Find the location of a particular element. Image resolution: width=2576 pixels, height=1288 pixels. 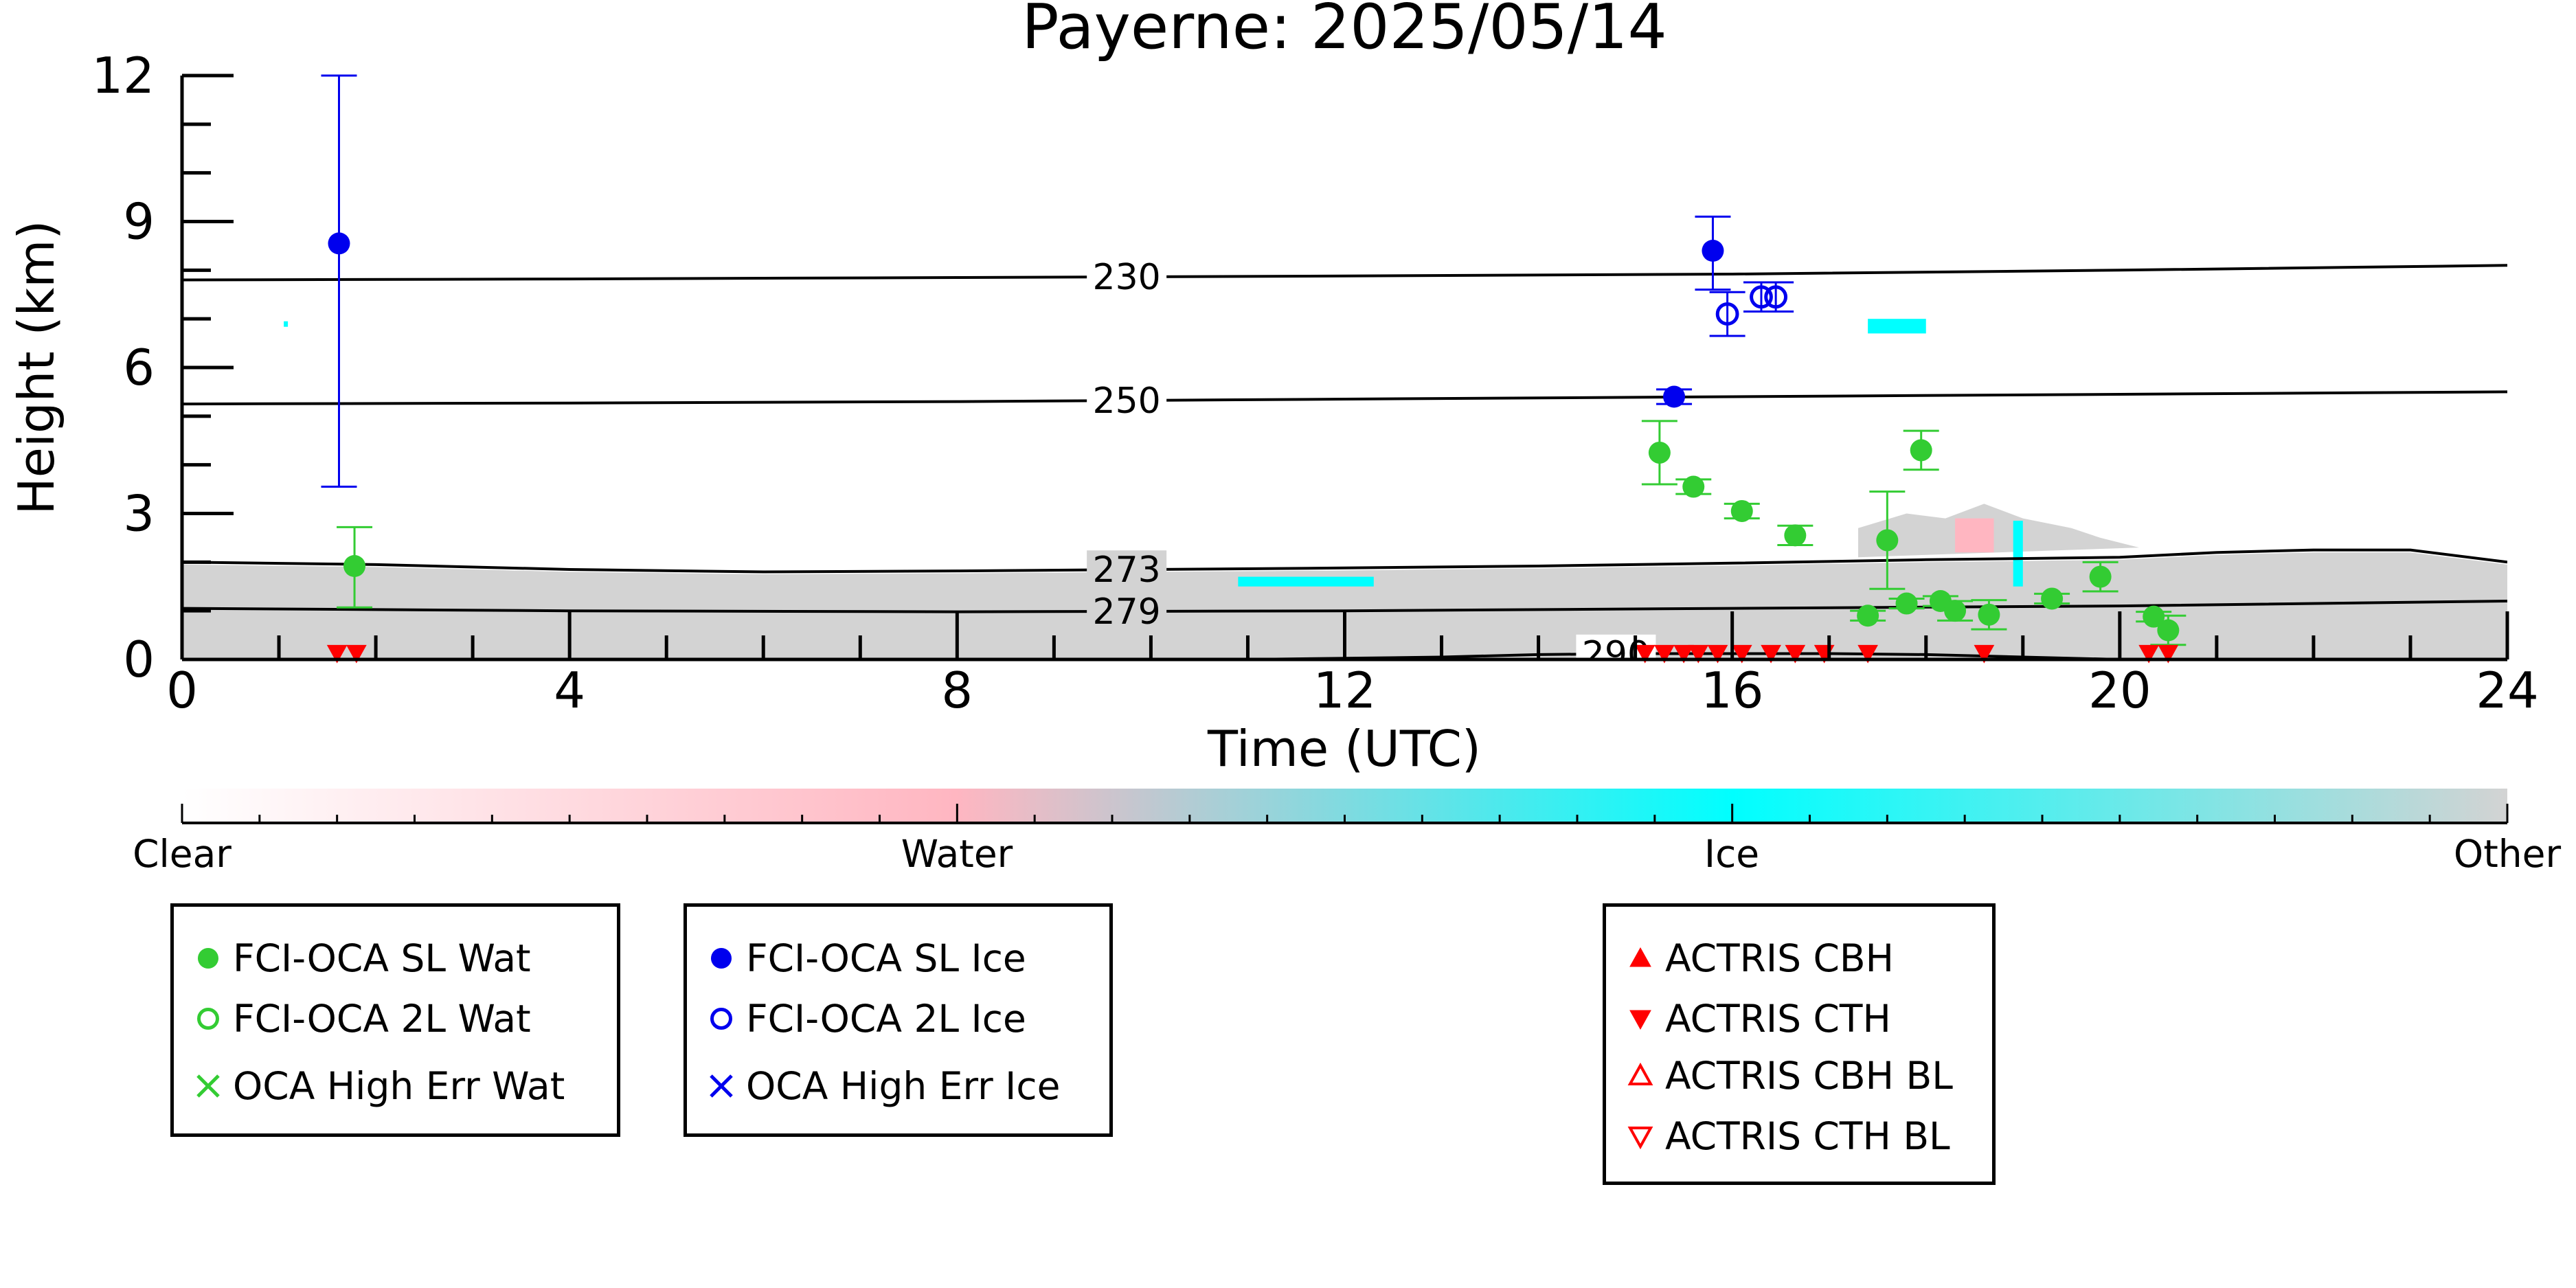

y-tick-label: 6 is located at coordinates (139, 367).